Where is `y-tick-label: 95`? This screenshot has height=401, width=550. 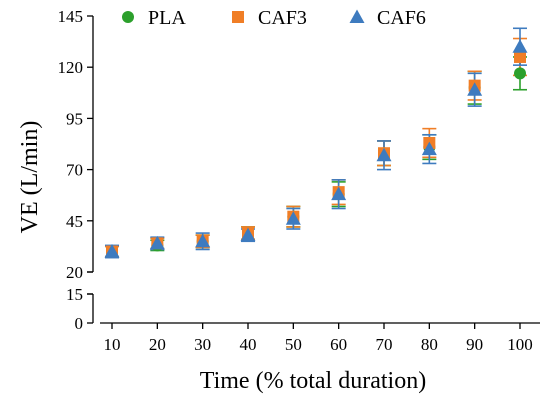 y-tick-label: 95 is located at coordinates (74, 118).